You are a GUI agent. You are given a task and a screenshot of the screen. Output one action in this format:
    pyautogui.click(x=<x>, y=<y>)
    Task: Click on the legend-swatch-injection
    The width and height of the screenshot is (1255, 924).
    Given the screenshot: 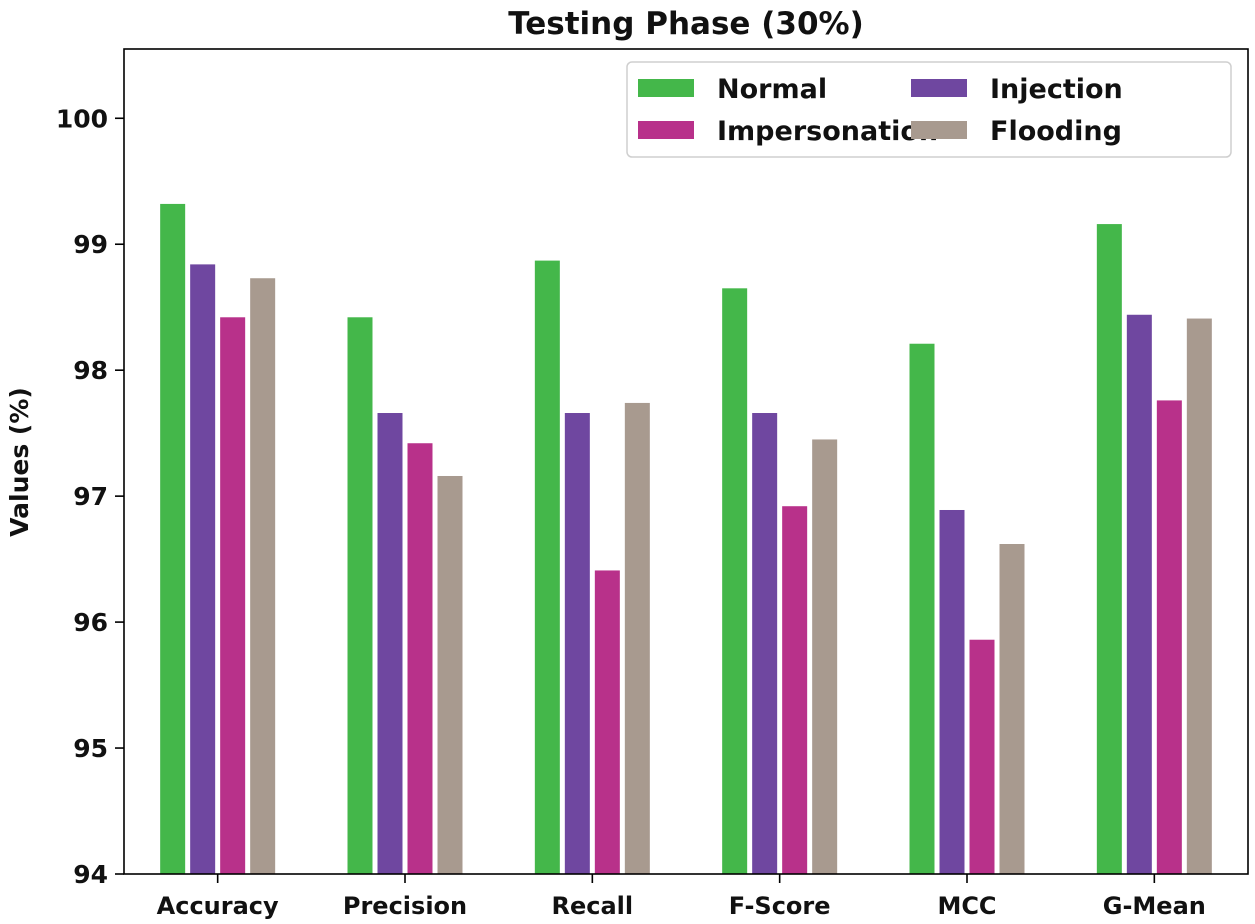 What is the action you would take?
    pyautogui.click(x=939, y=88)
    